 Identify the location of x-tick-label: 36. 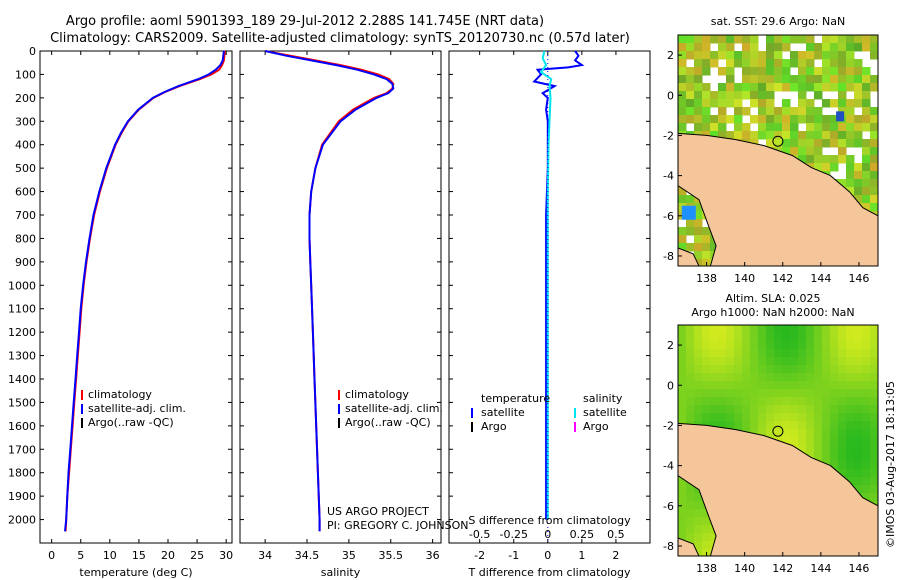
(433, 555).